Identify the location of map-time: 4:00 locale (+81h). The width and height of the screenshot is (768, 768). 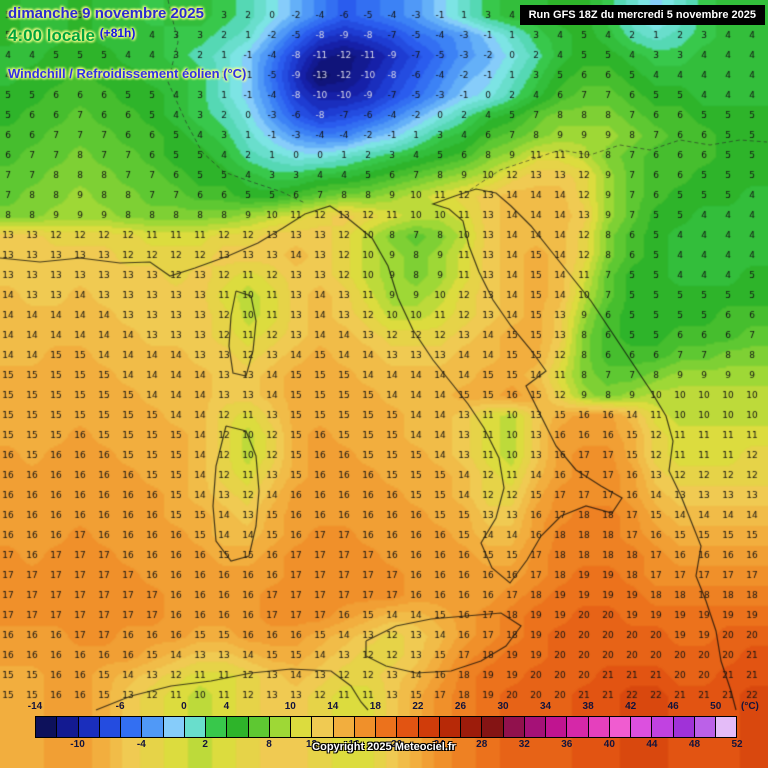
(71, 36).